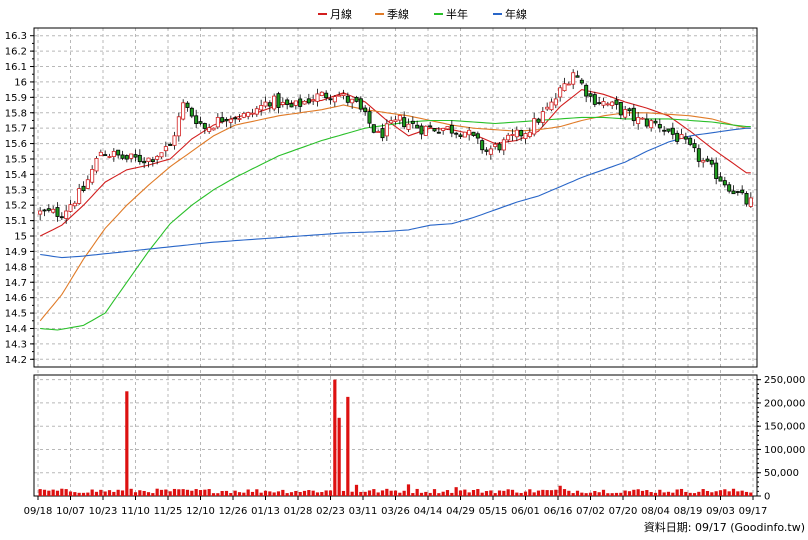  What do you see at coordinates (516, 14) in the screenshot?
I see `legend-label: 年線` at bounding box center [516, 14].